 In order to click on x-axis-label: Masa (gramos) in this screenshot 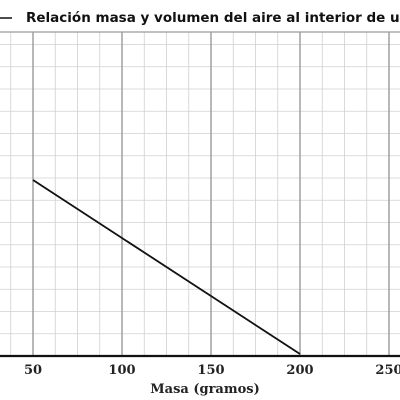, I will do `click(205, 389)`.